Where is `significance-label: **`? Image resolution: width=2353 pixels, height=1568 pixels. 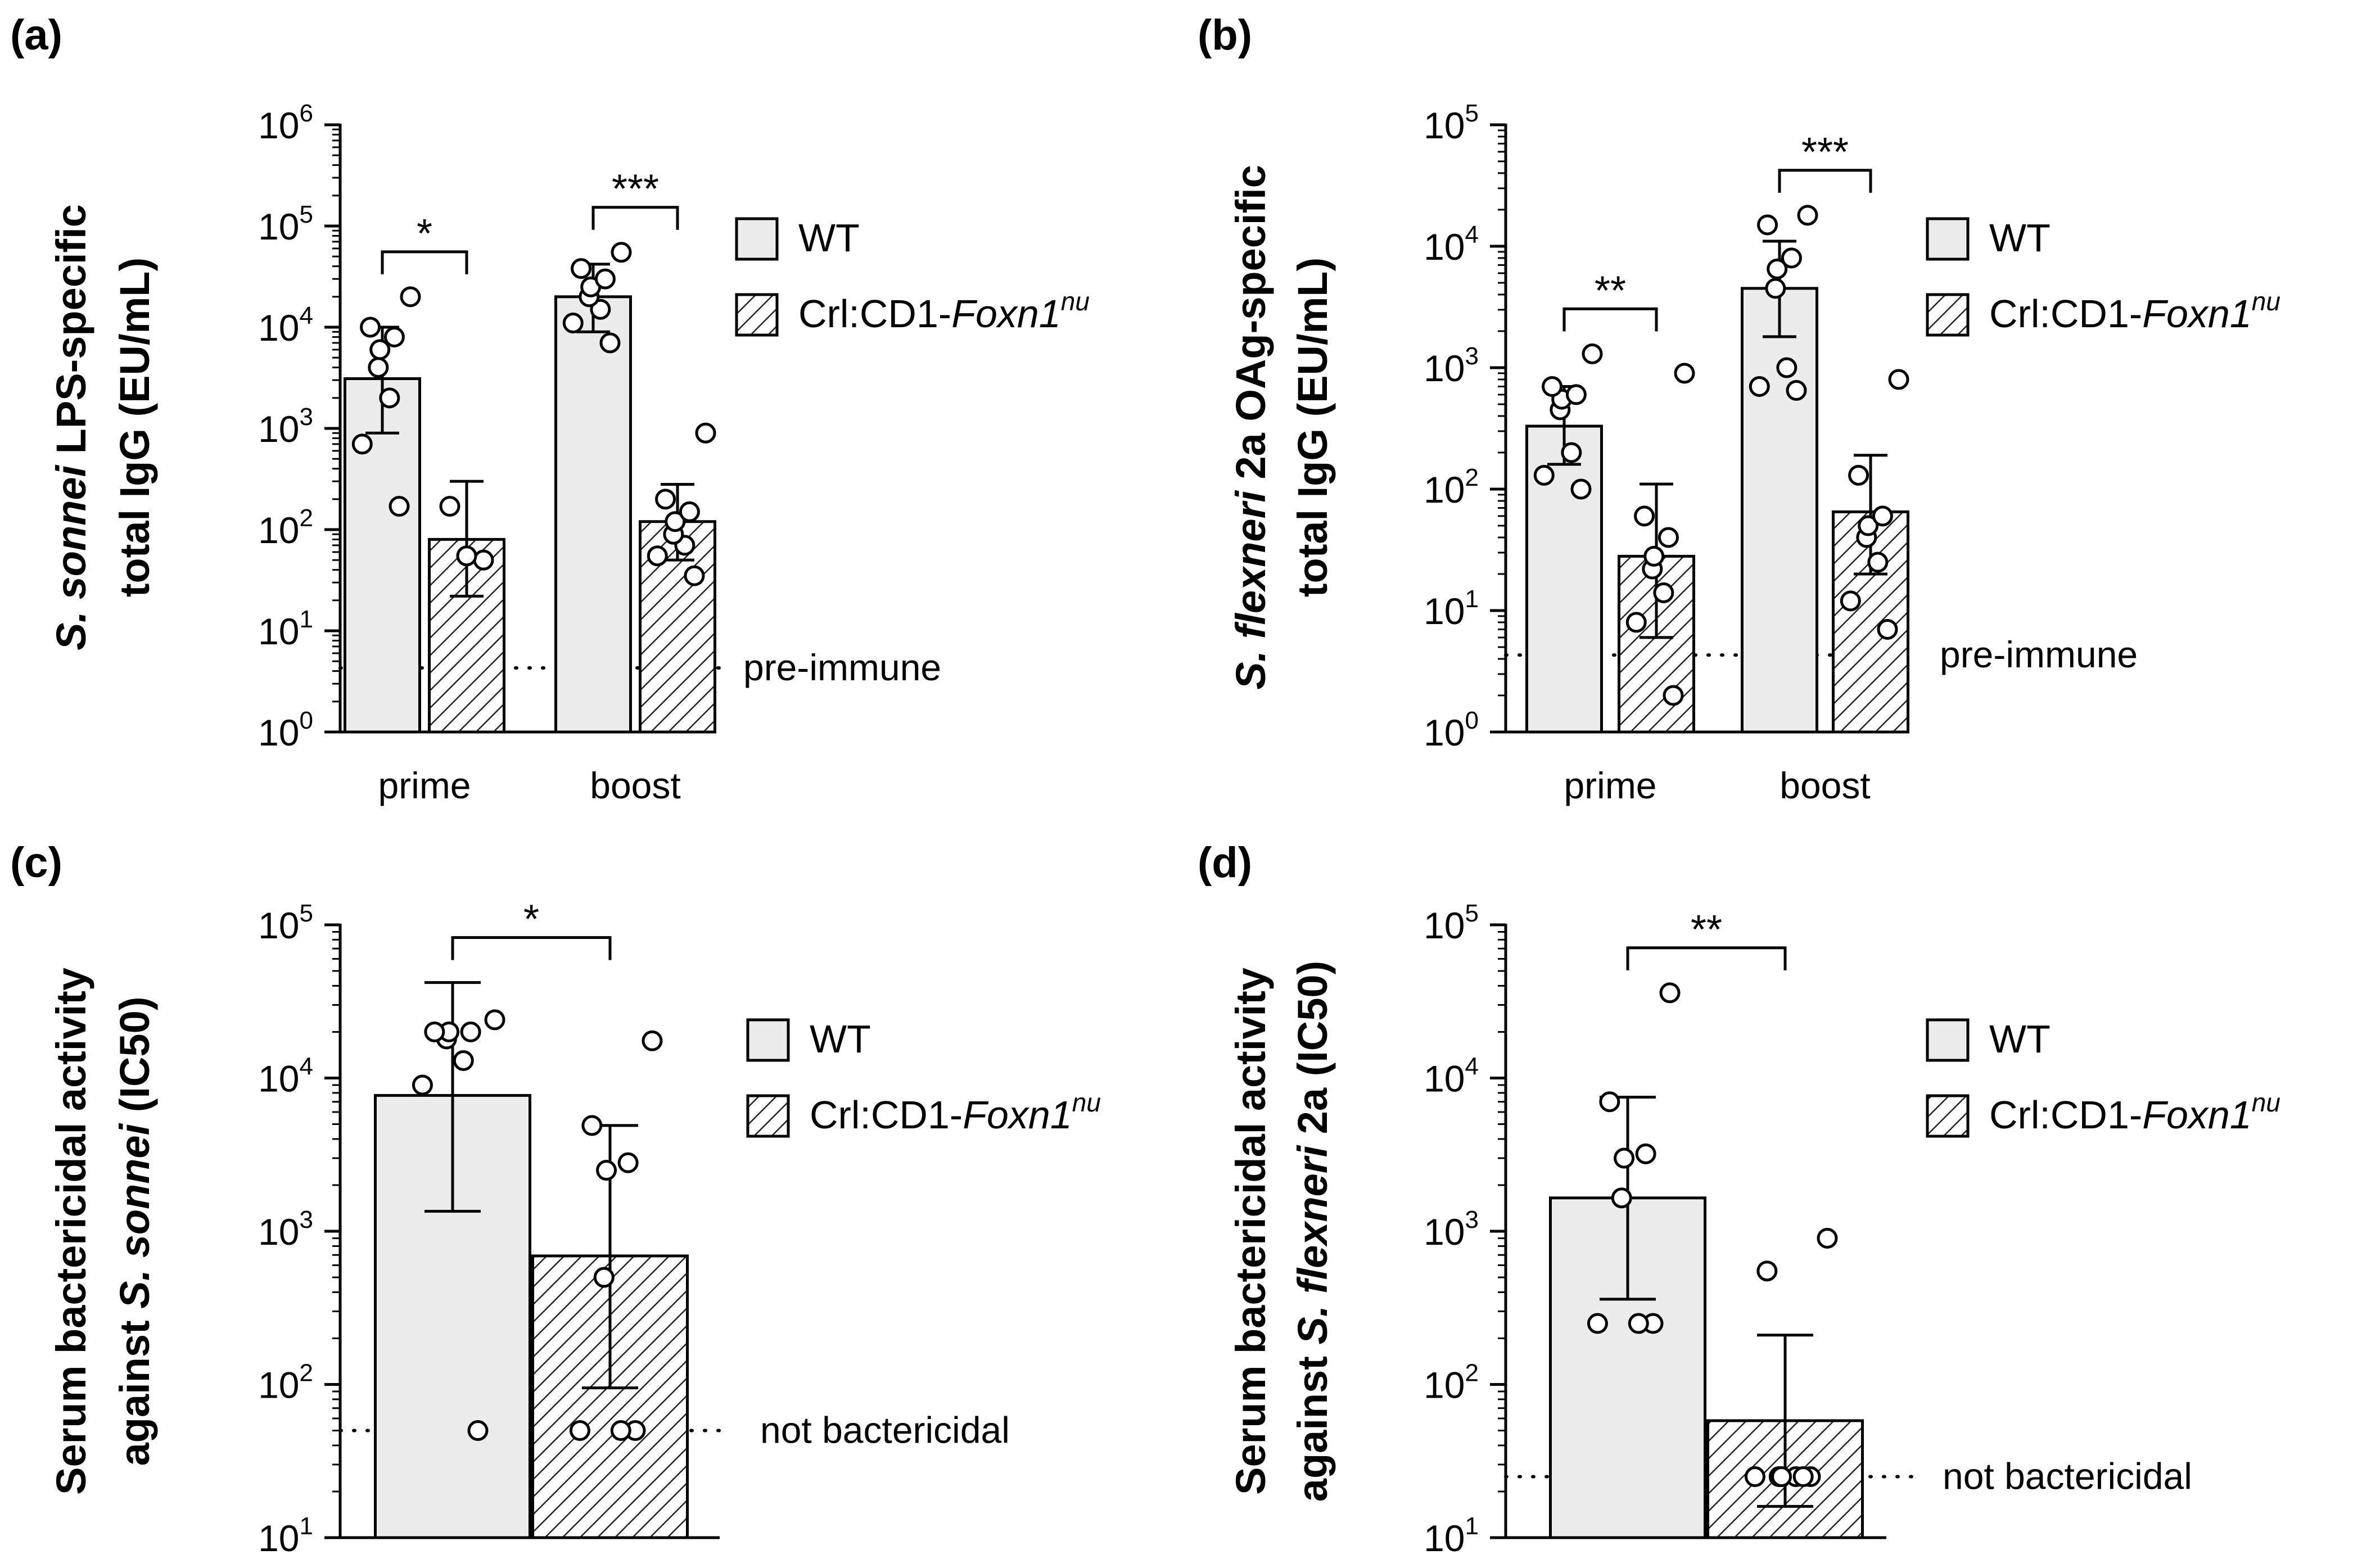 significance-label: ** is located at coordinates (1610, 290).